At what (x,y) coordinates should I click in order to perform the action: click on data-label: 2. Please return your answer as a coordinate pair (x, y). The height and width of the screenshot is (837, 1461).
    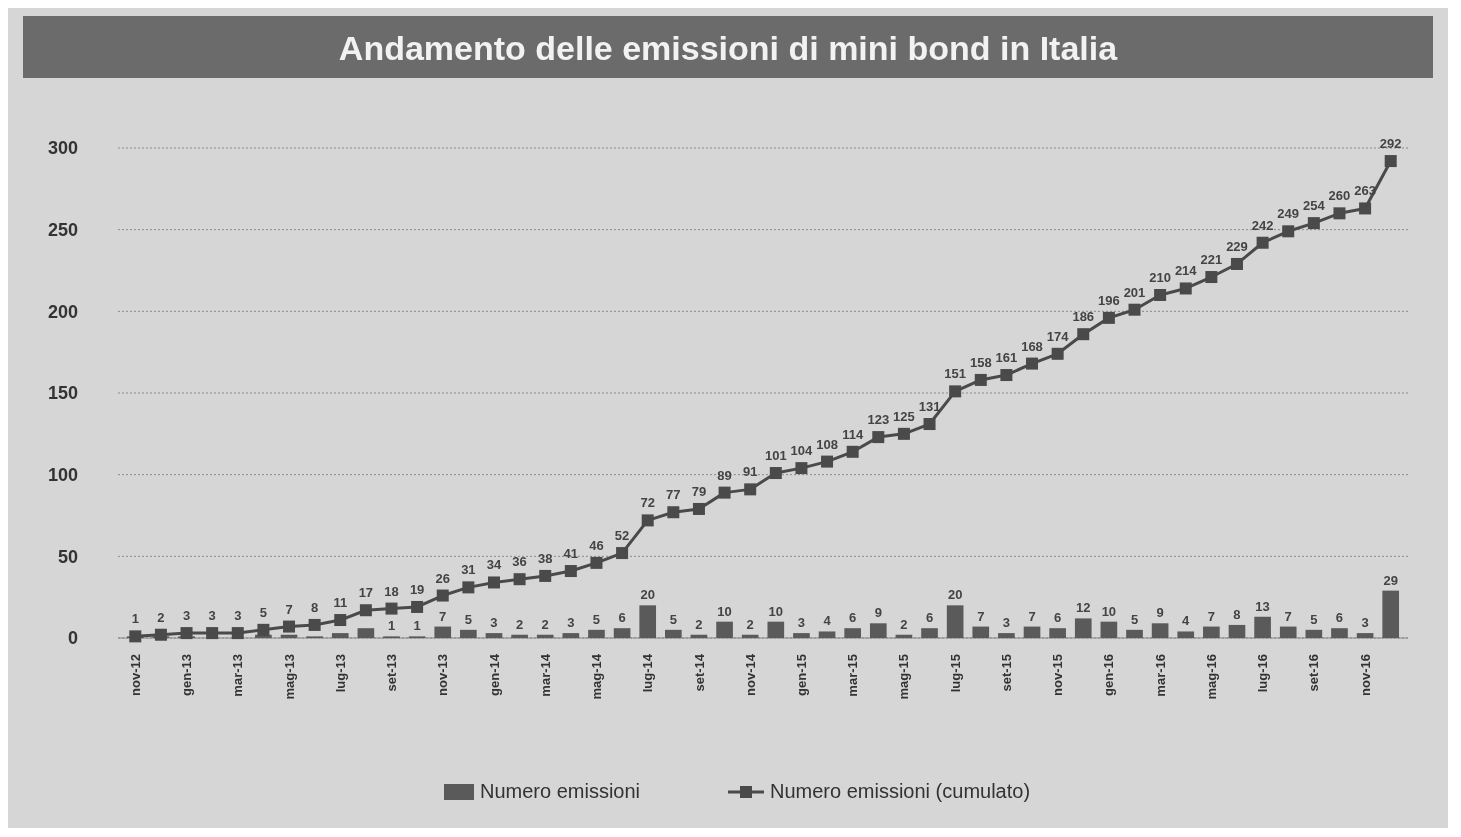
    Looking at the image, I should click on (519, 624).